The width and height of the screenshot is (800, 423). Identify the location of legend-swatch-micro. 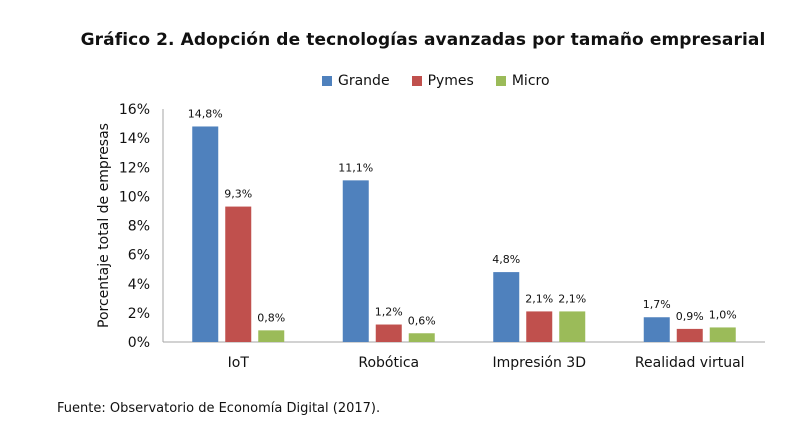
(500, 81).